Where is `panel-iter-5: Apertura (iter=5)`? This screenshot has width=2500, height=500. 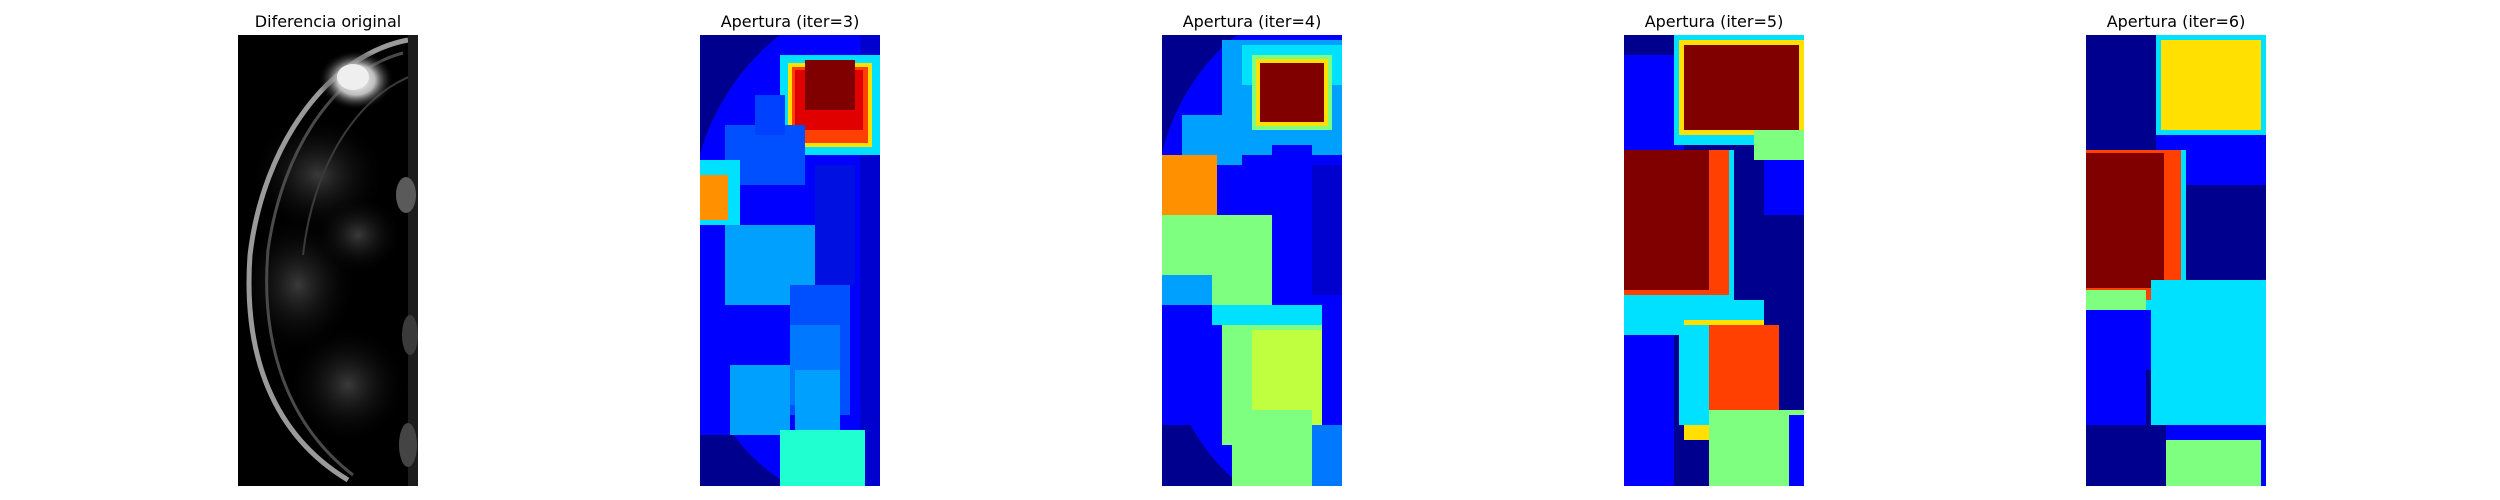
panel-iter-5: Apertura (iter=5) is located at coordinates (1714, 250).